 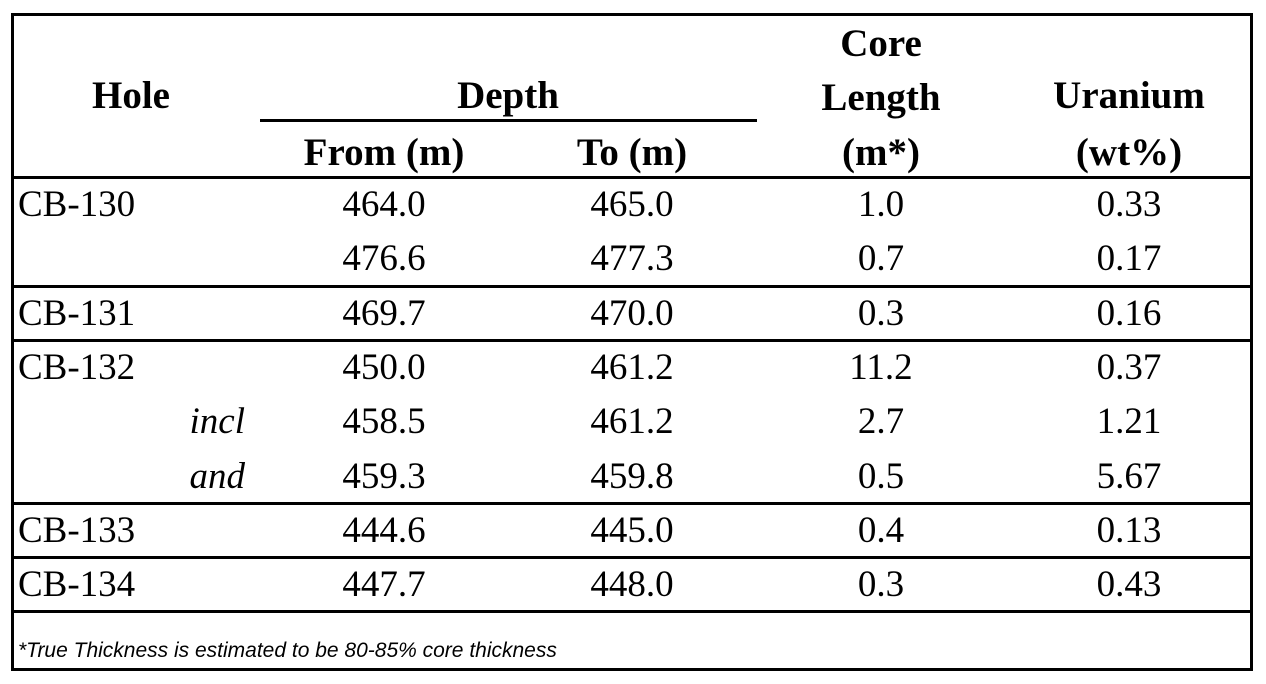 What do you see at coordinates (881, 152) in the screenshot?
I see `header-core-line3: (m*)` at bounding box center [881, 152].